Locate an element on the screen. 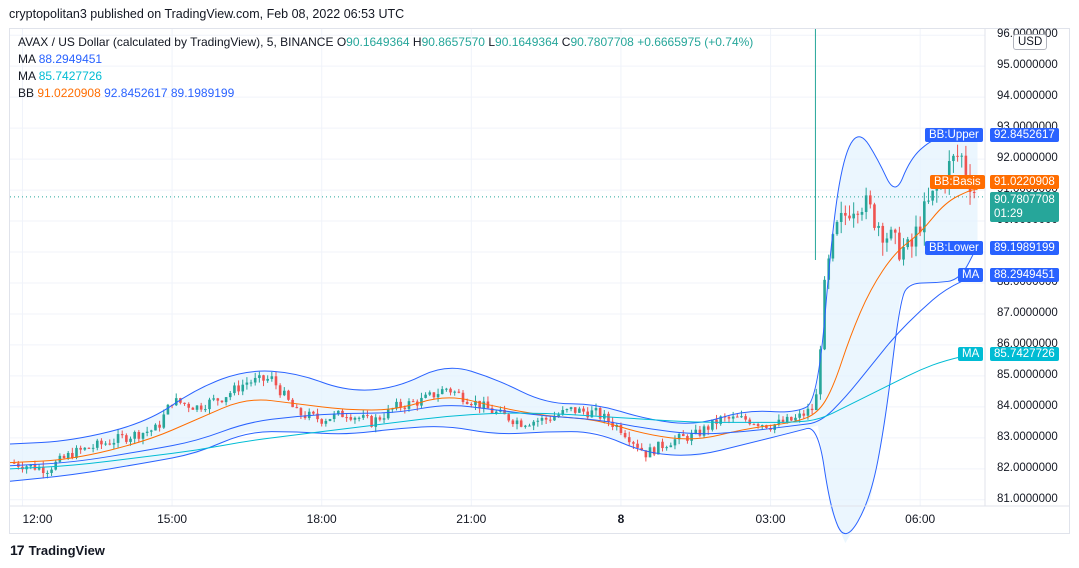 The height and width of the screenshot is (568, 1079). price-tick-label: 85.0000000 is located at coordinates (1027, 374).